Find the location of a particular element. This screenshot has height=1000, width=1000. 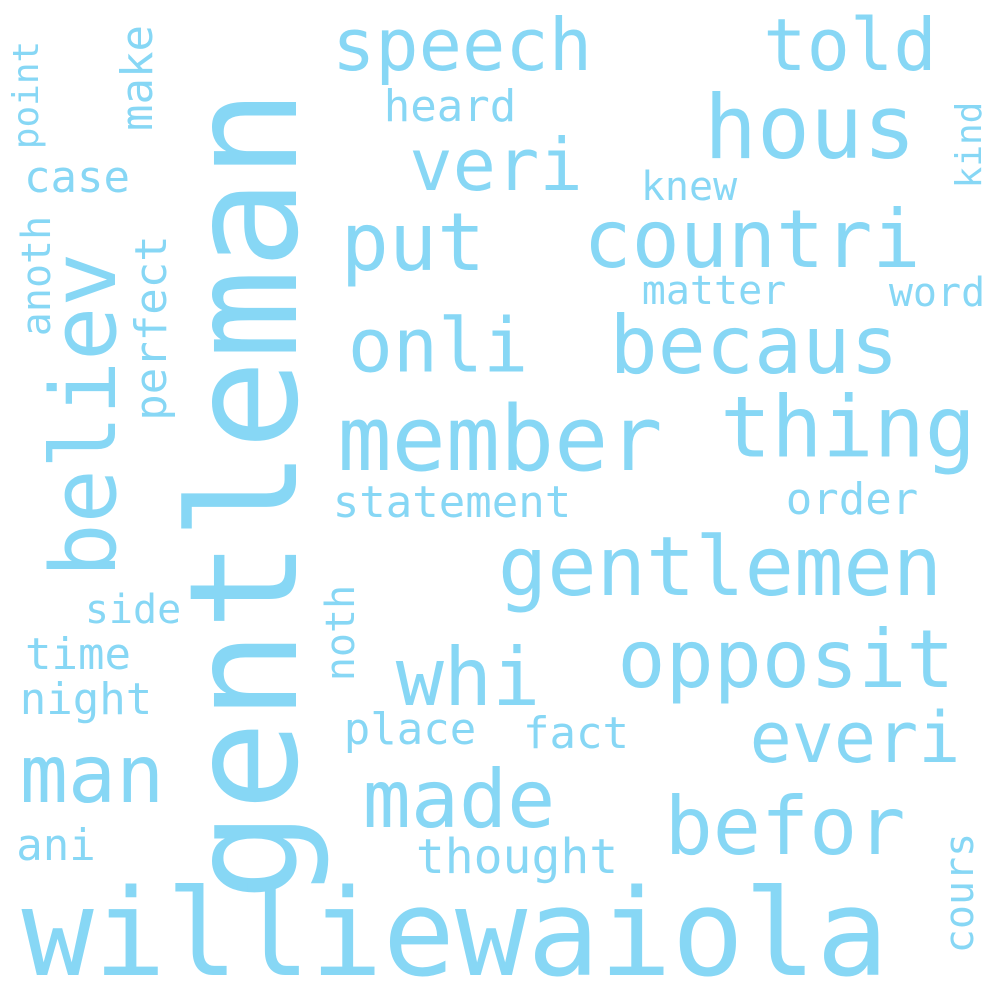

word-member: member is located at coordinates (500, 439).